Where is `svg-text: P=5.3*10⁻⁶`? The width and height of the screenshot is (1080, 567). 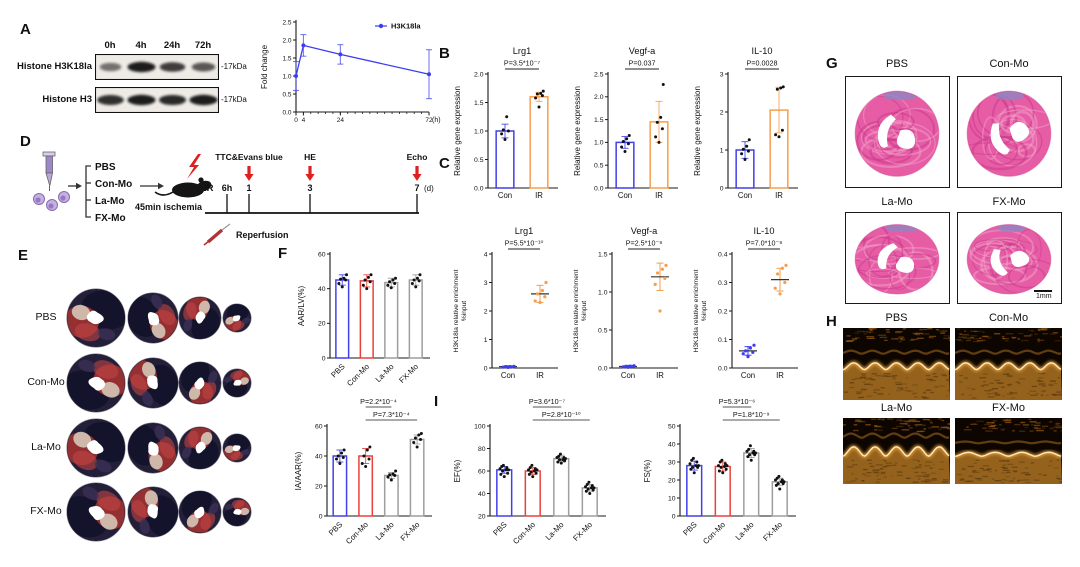 svg-text: P=5.3*10⁻⁶ is located at coordinates (737, 401).